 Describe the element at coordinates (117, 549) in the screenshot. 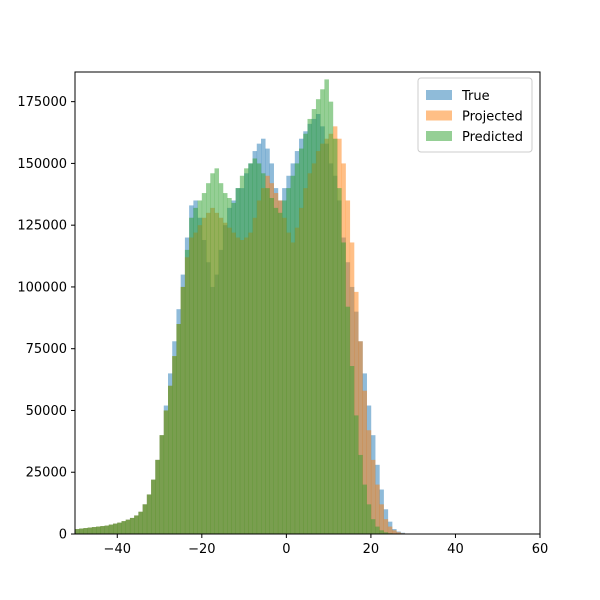

I see `x-tick-label: −40` at that location.